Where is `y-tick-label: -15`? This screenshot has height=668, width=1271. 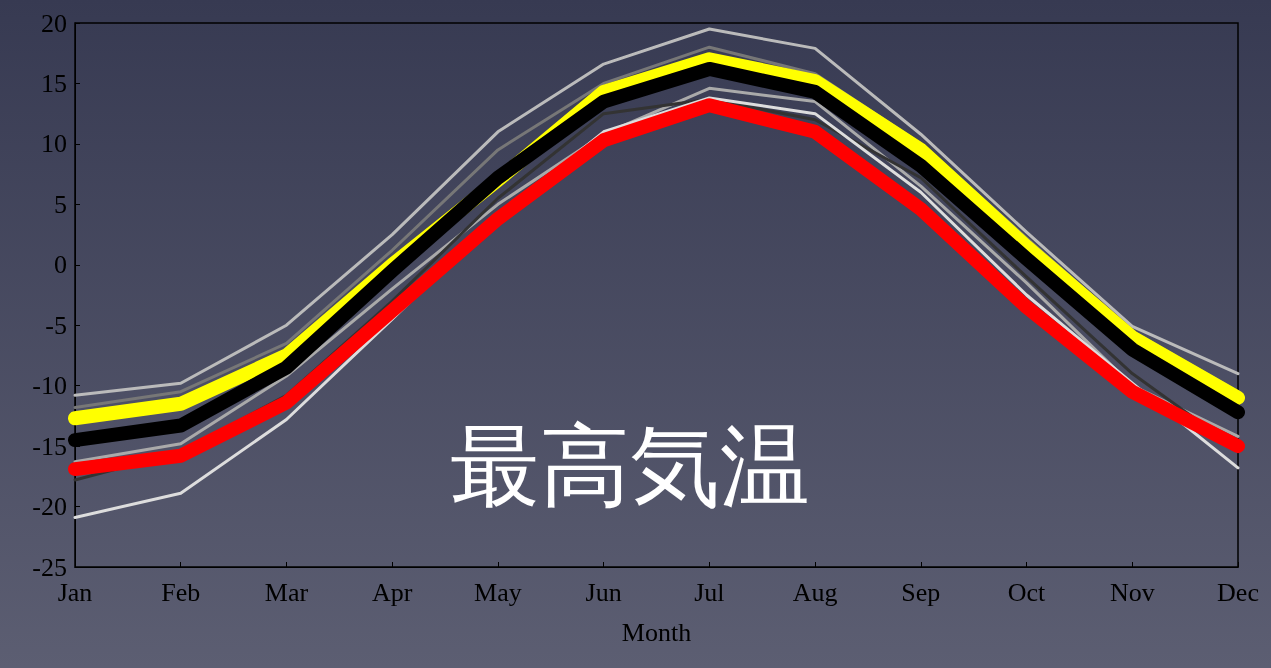 y-tick-label: -15 is located at coordinates (49, 446).